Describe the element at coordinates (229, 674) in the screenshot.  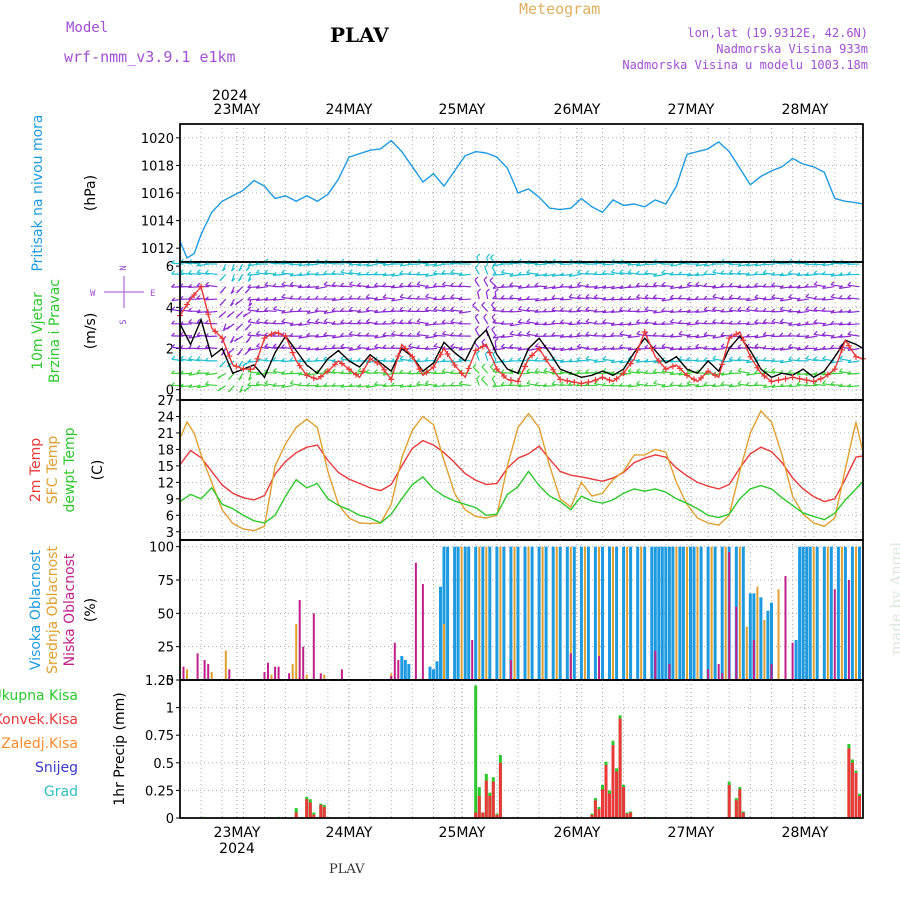
I see `bar-cloud_low` at that location.